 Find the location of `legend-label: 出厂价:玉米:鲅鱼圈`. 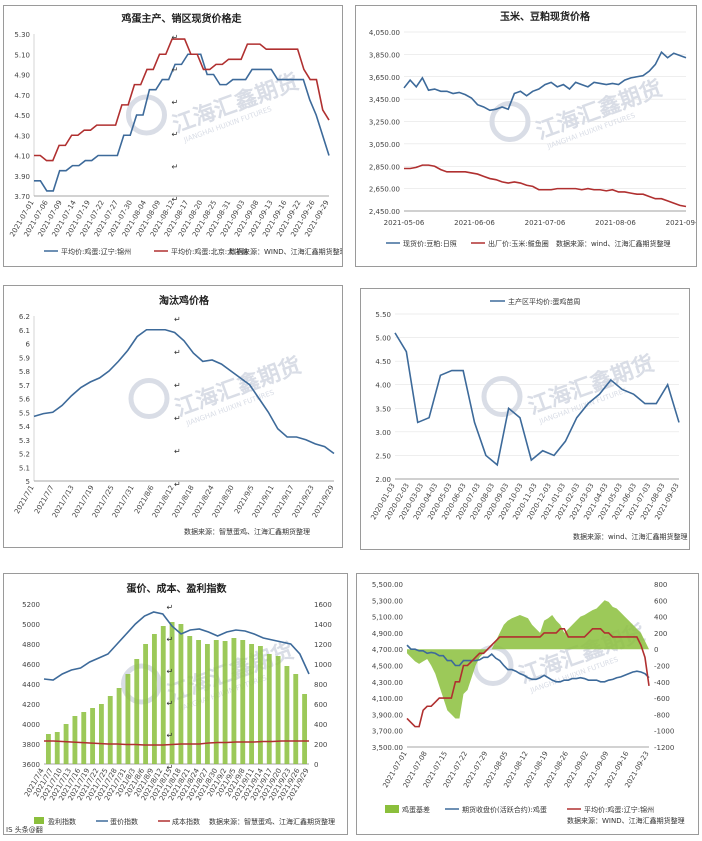

legend-label: 出厂价:玉米:鲅鱼圈 is located at coordinates (518, 243).